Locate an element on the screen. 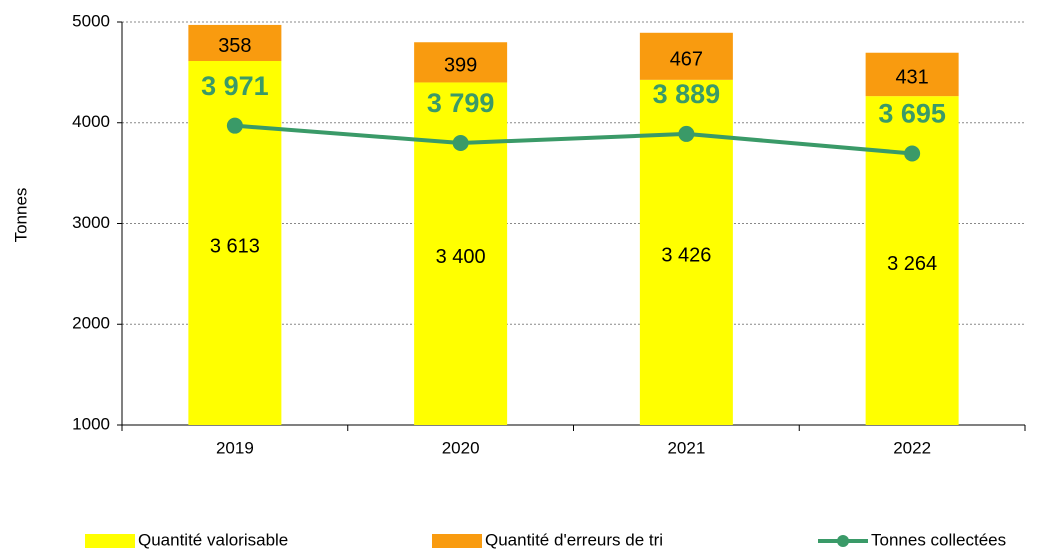 The image size is (1040, 551). y-tick-label: 4000 is located at coordinates (91, 121).